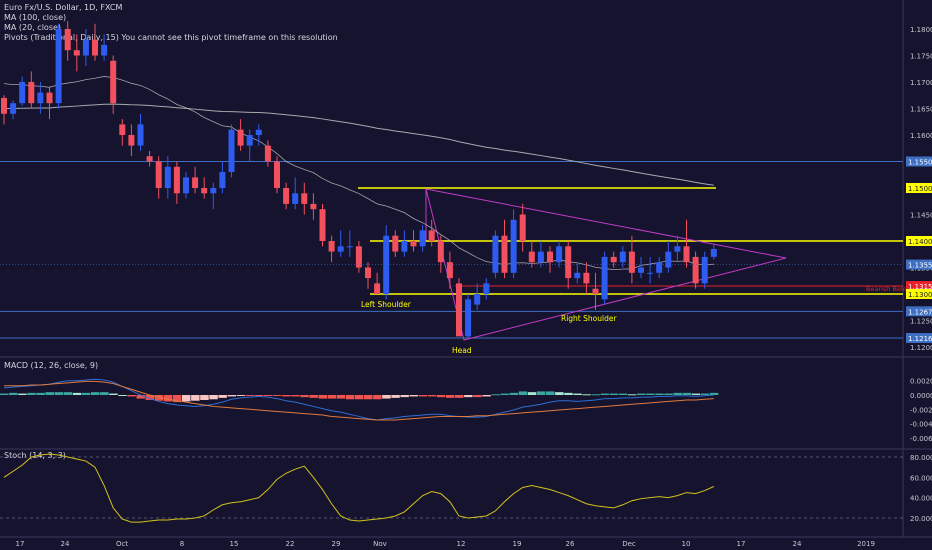  I want to click on stoch-legend: Stoch (14, 3, 3), so click(35, 455).